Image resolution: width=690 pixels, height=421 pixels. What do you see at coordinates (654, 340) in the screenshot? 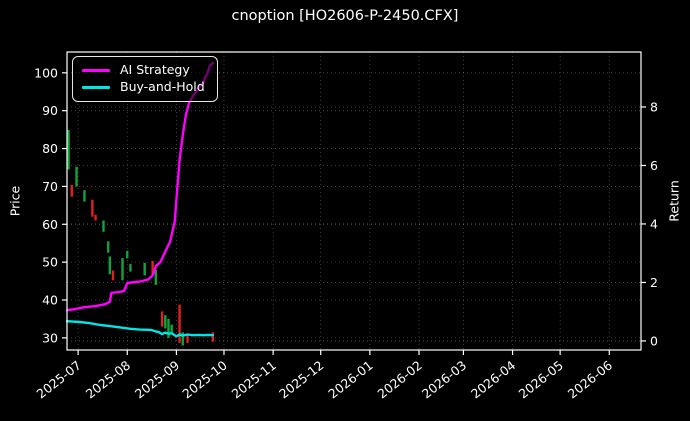
I see `return-tick-label: 0` at bounding box center [654, 340].